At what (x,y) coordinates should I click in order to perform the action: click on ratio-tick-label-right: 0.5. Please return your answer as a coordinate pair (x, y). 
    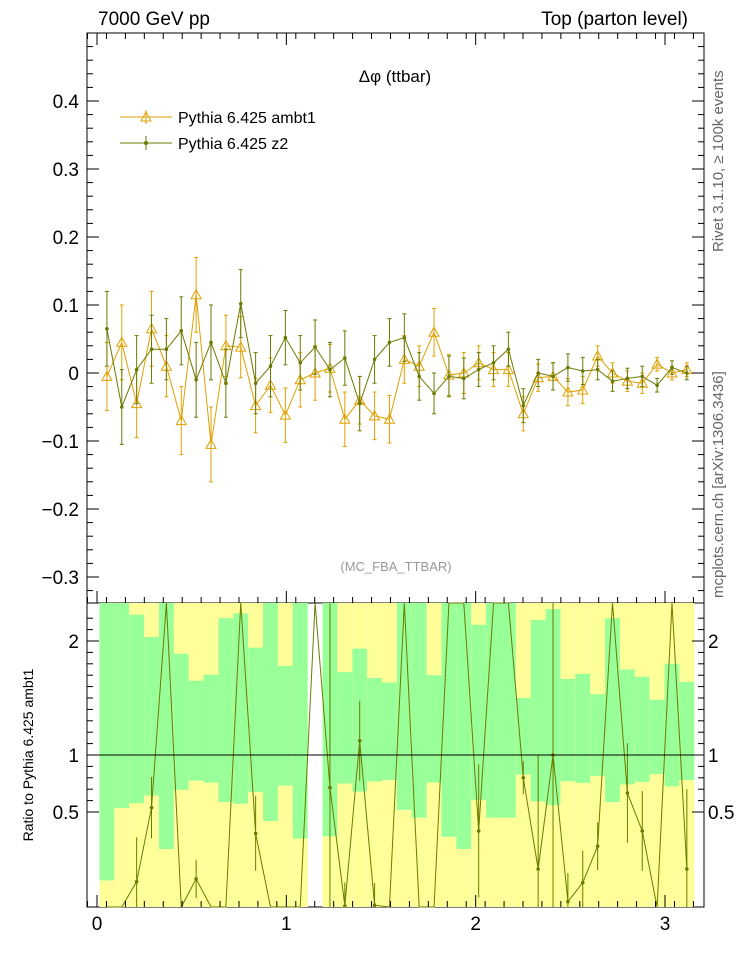
    Looking at the image, I should click on (721, 813).